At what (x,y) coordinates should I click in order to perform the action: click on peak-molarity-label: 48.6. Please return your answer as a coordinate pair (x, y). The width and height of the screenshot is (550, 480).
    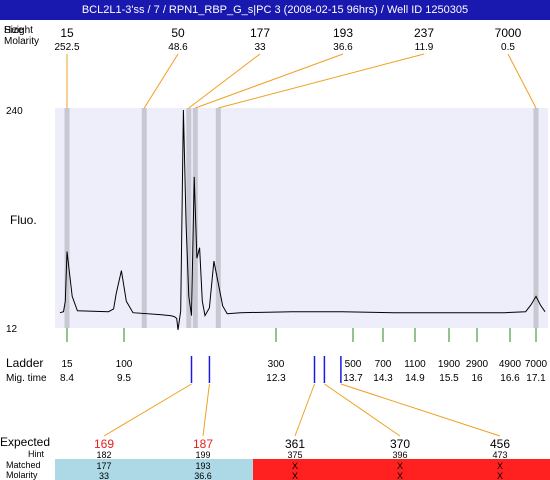
    Looking at the image, I should click on (178, 47).